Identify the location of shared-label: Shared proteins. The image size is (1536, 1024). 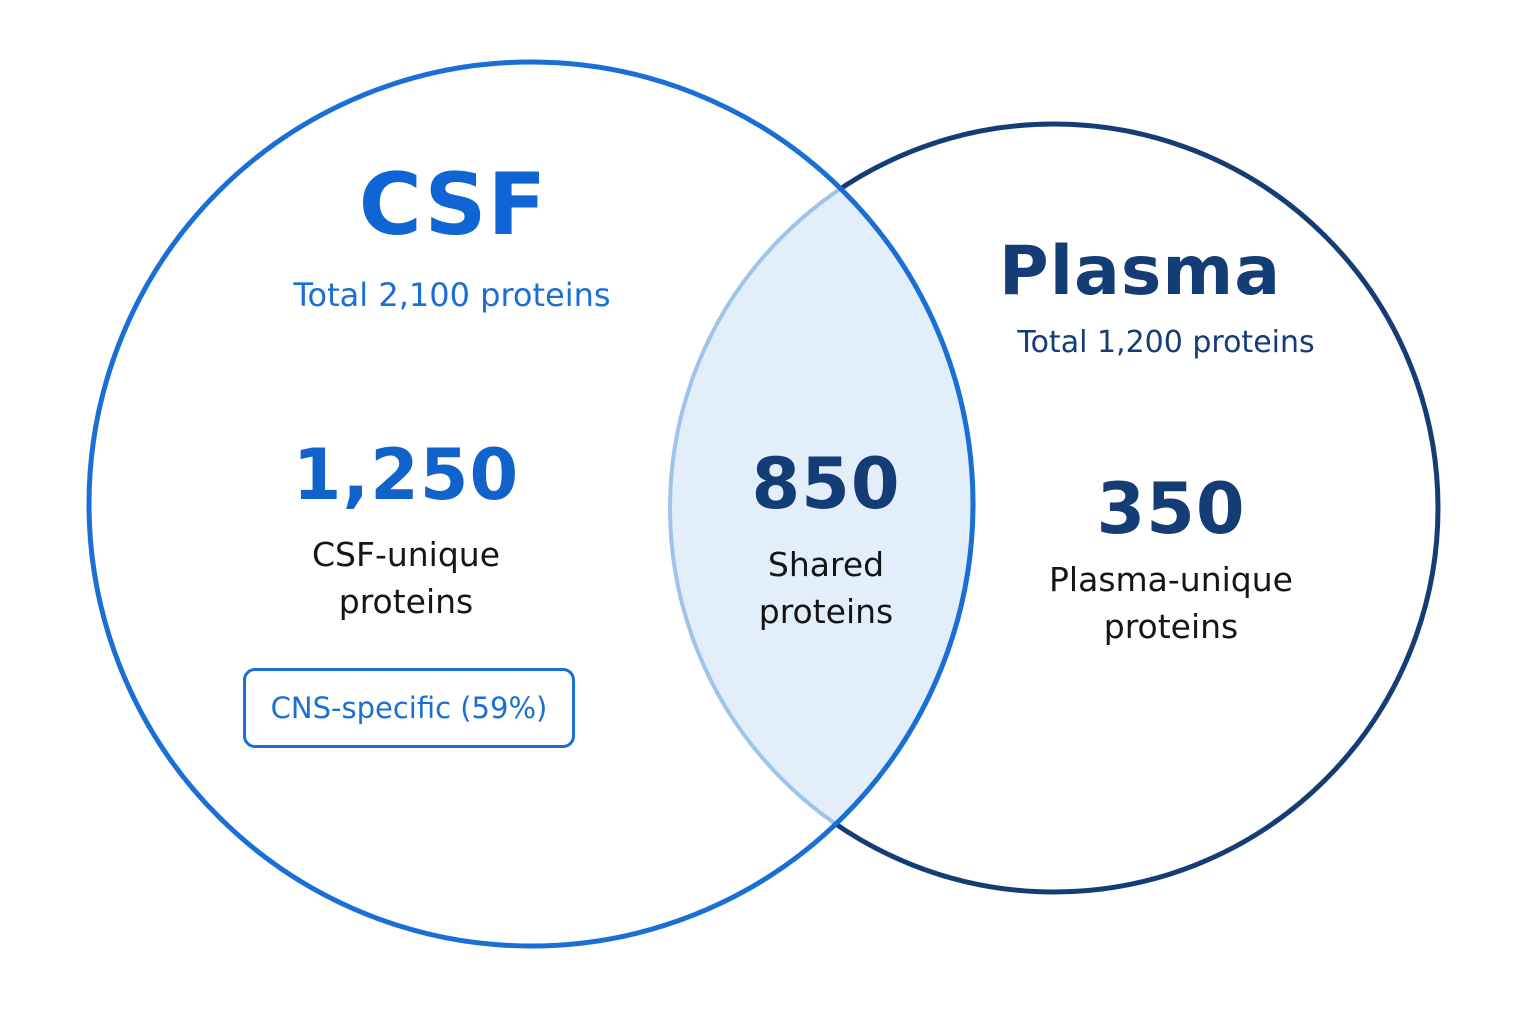
(826, 588).